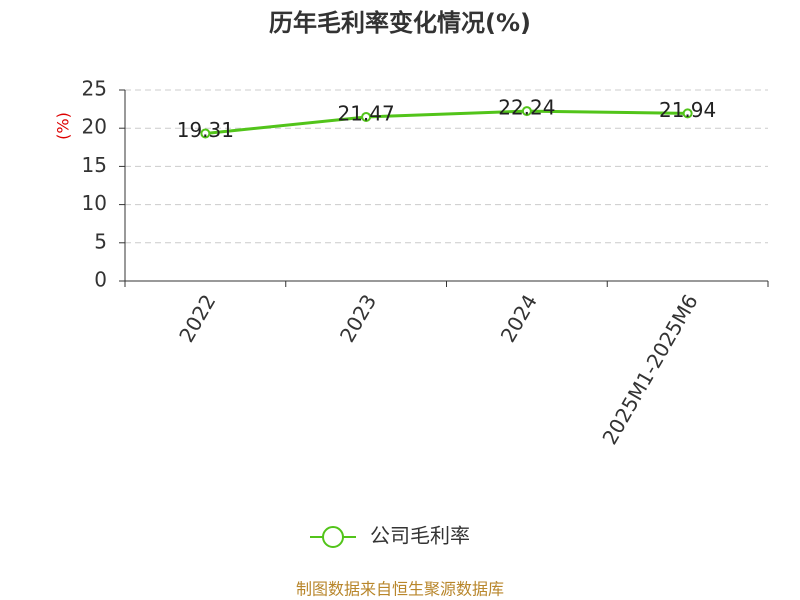 This screenshot has width=800, height=600. Describe the element at coordinates (94, 203) in the screenshot. I see `y-tick-label: 10` at that location.